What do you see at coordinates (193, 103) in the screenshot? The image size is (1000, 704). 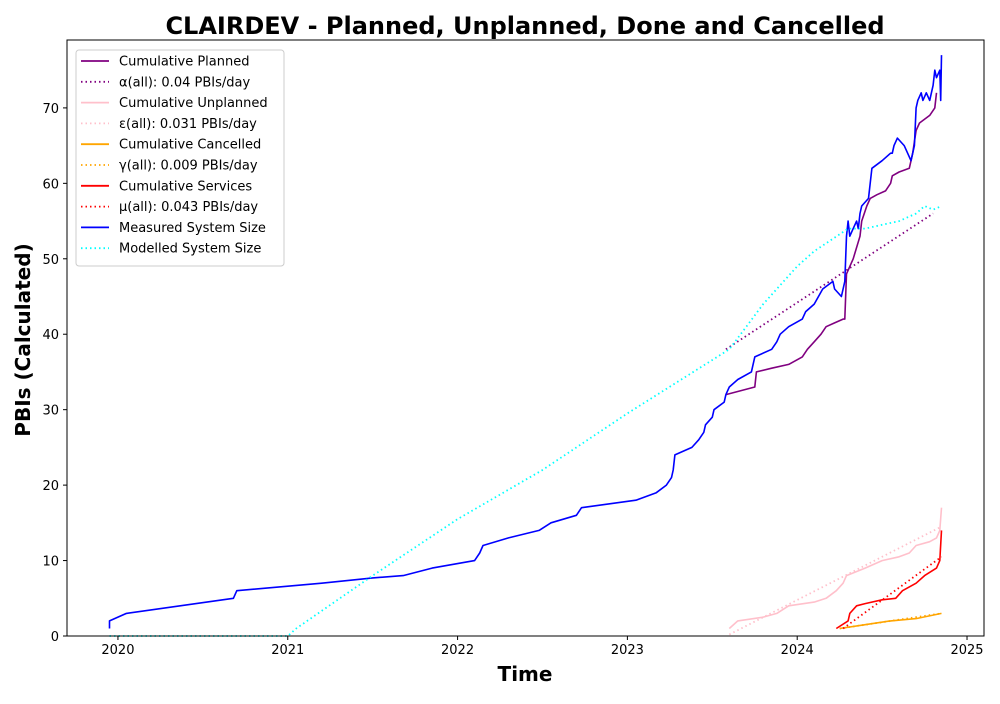 I see `legend-label-cumulative-unplanned: Cumulative Unplanned` at bounding box center [193, 103].